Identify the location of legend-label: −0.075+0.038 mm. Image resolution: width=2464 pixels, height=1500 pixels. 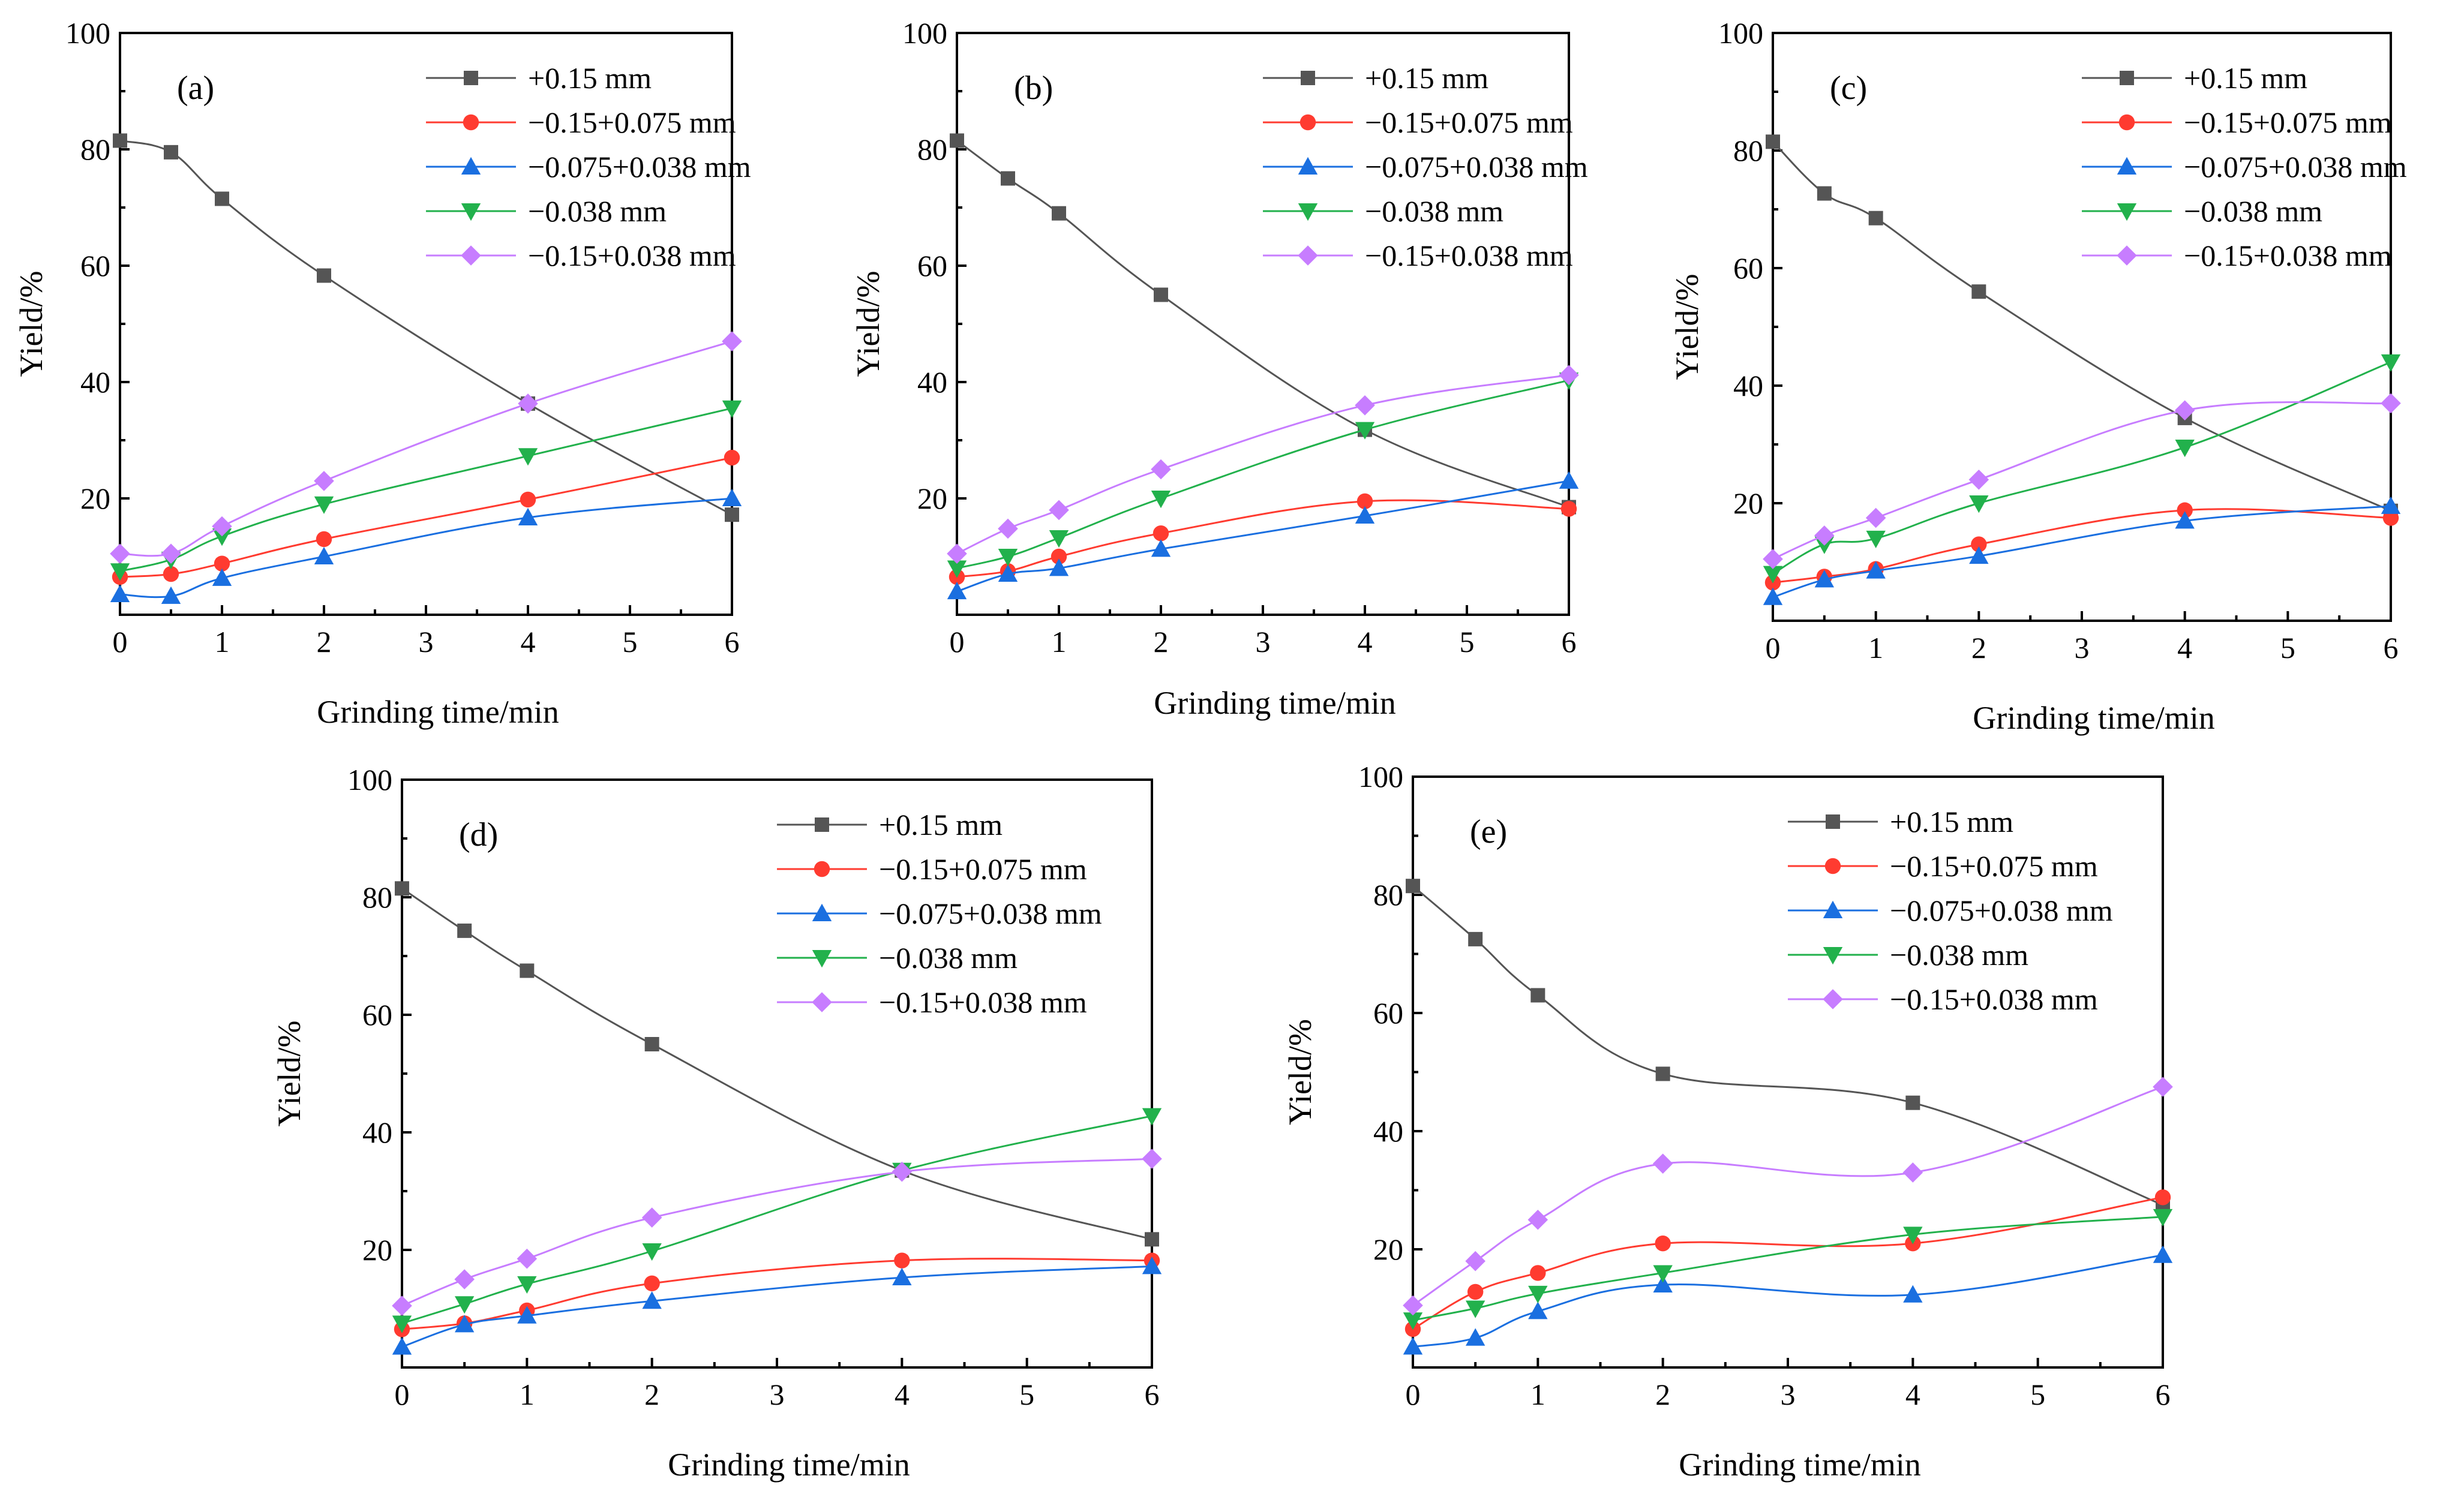
(990, 913).